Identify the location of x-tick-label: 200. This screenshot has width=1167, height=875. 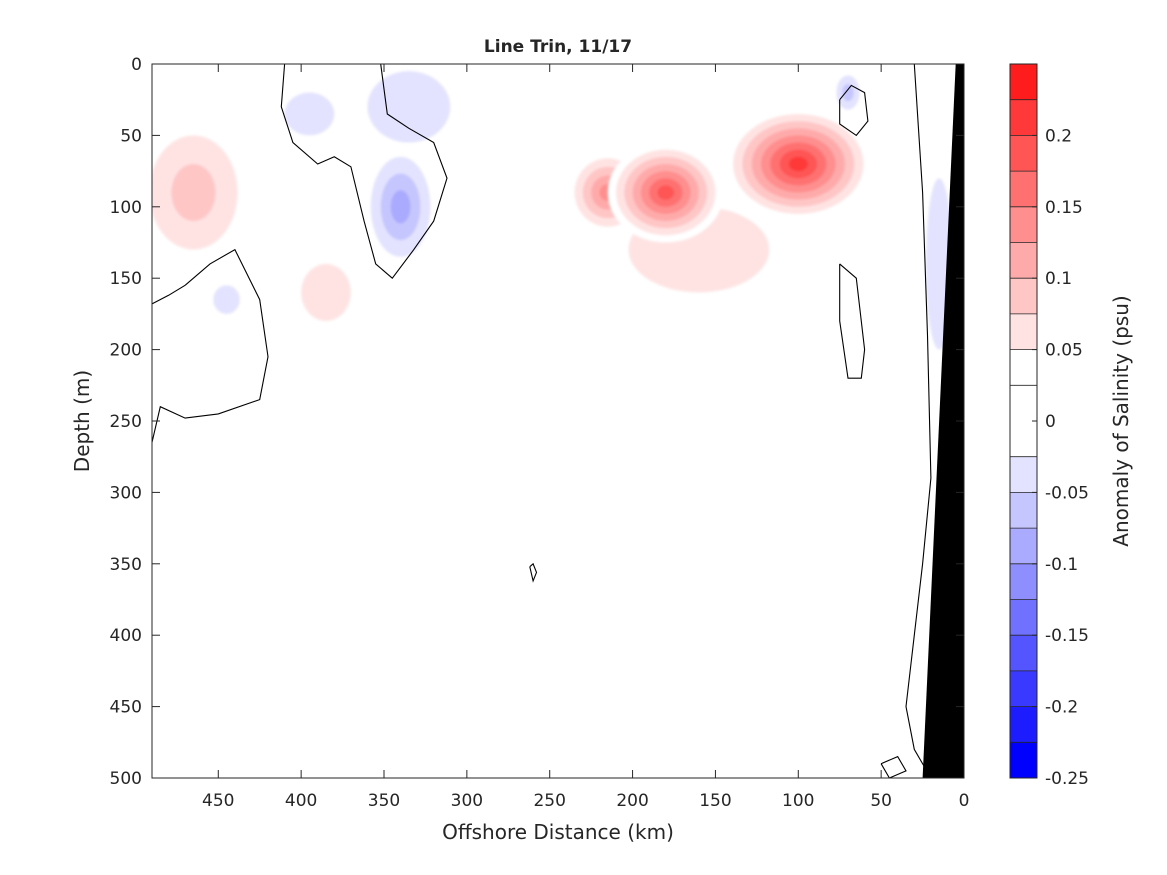
(632, 801).